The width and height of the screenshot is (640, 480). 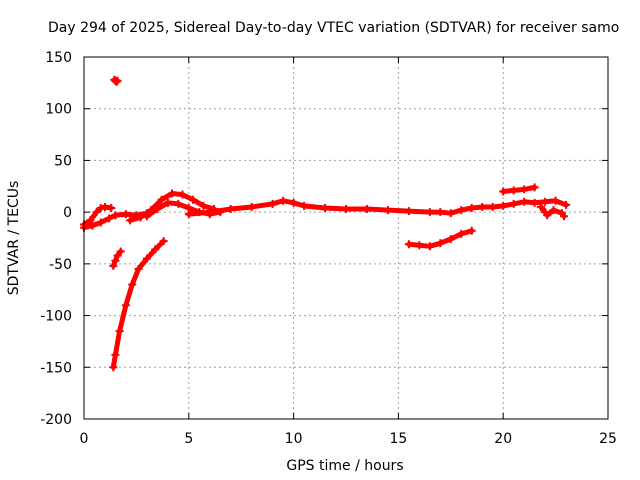 I want to click on y-tick-label: 150, so click(x=58, y=58).